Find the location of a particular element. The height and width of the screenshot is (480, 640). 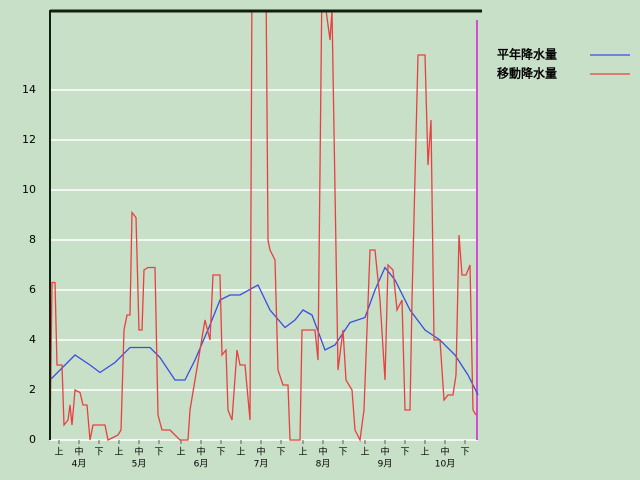

y-tick-label: 12 is located at coordinates (29, 139).